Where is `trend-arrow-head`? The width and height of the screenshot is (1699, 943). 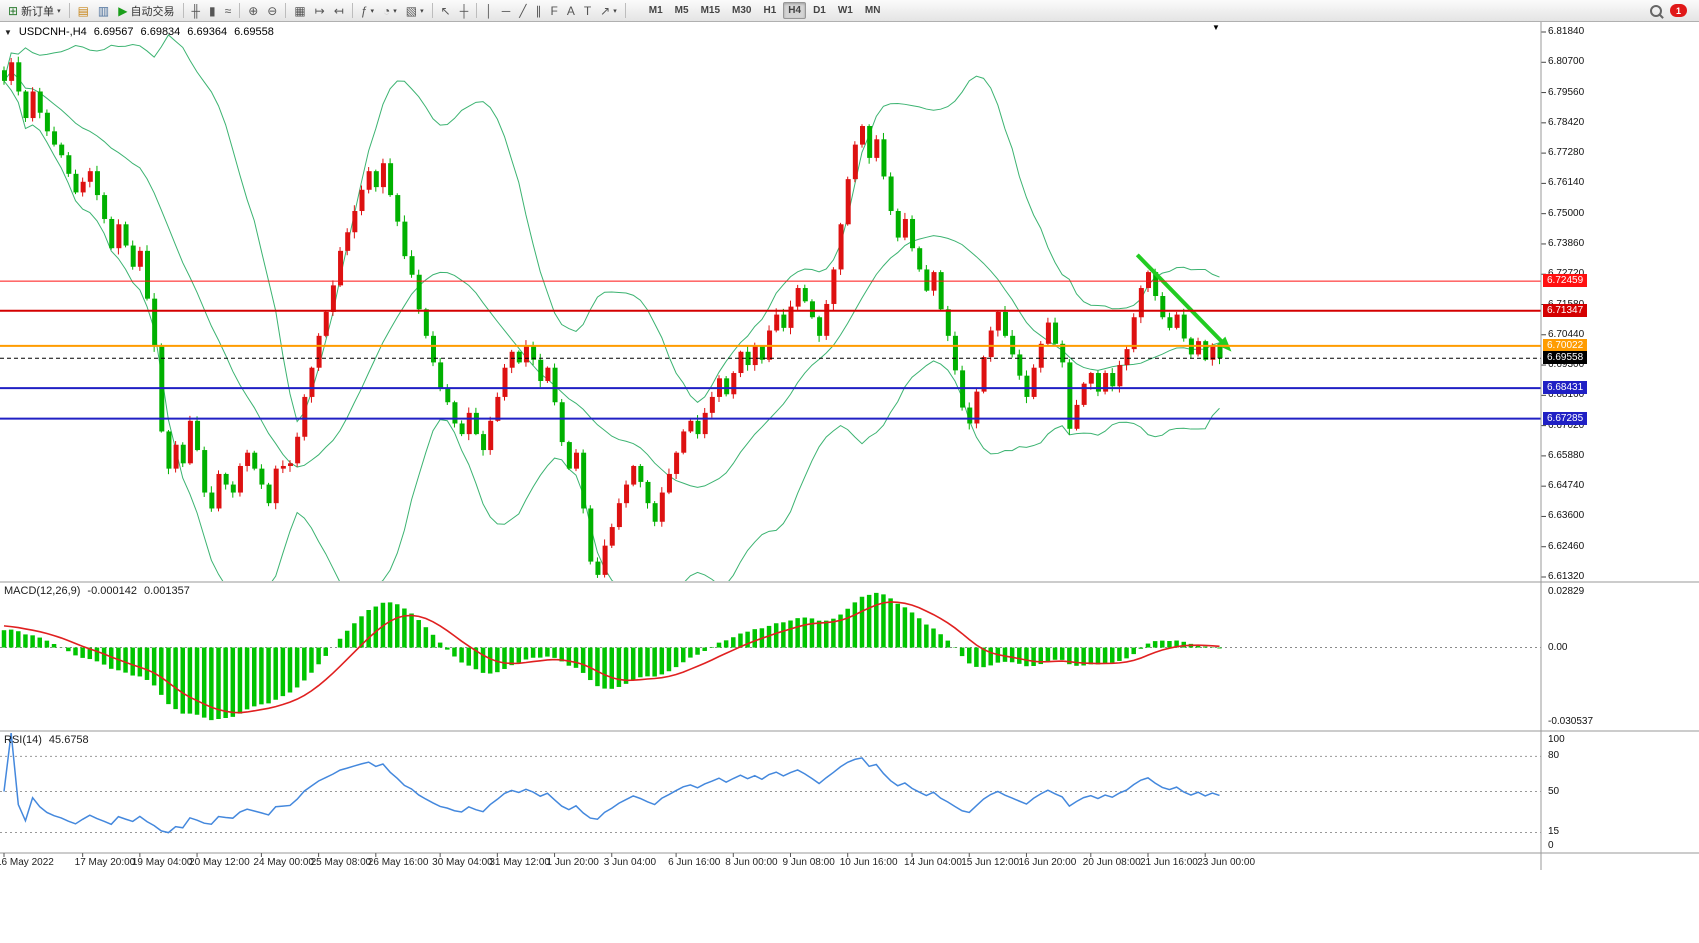
trend-arrow-head is located at coordinates (1224, 344).